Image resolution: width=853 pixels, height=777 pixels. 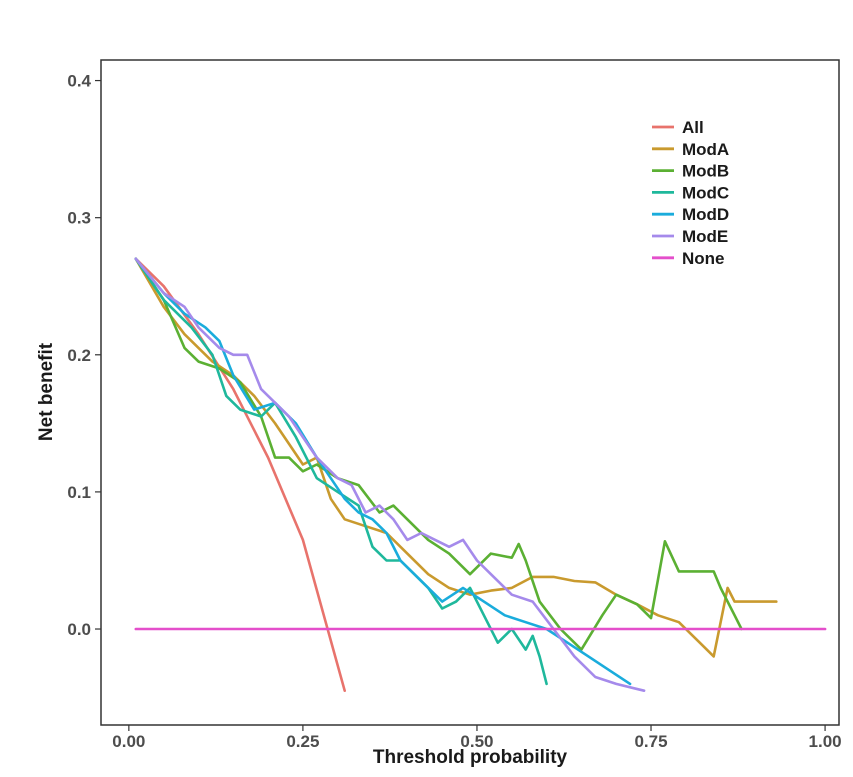 What do you see at coordinates (46, 391) in the screenshot?
I see `y-axis-title: Net benefit` at bounding box center [46, 391].